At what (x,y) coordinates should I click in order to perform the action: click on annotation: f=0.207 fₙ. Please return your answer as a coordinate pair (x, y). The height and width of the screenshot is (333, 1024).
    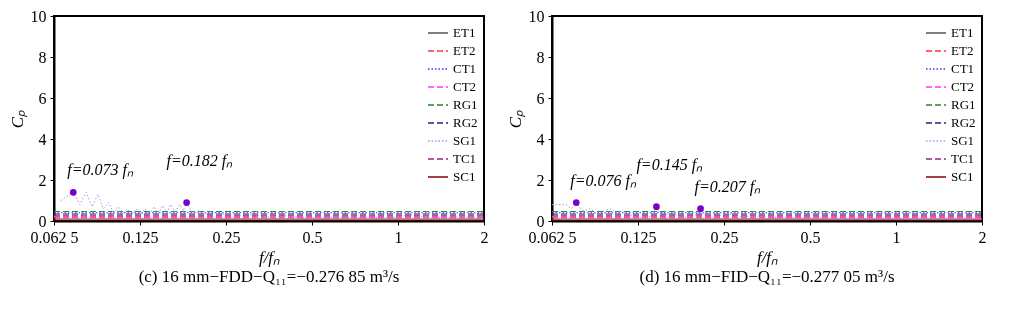
    Looking at the image, I should click on (728, 186).